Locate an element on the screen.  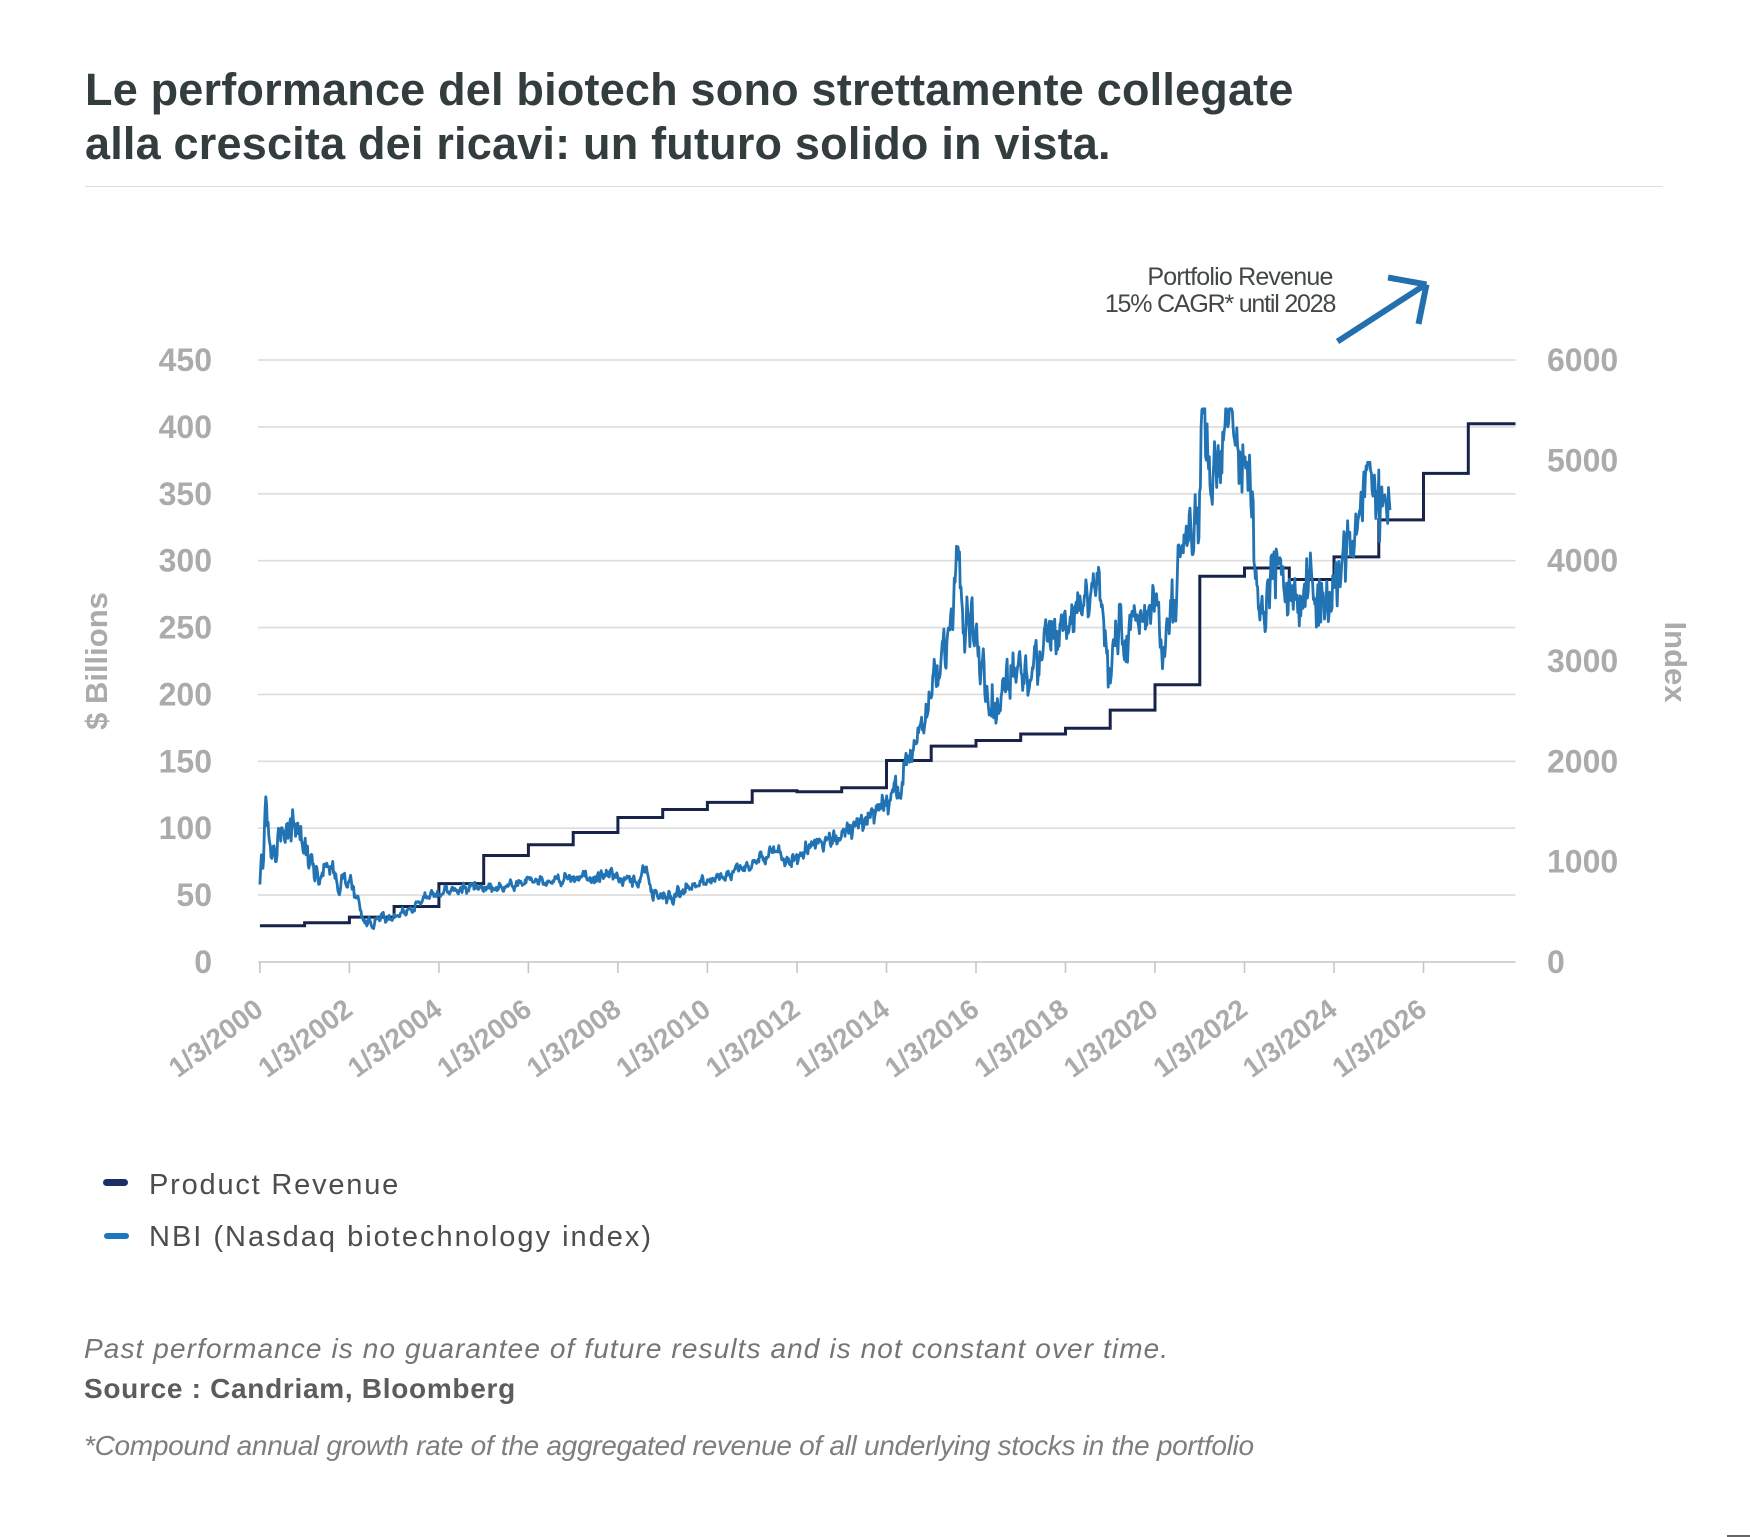
svg-text: 1/3/2024 is located at coordinates (1290, 1038).